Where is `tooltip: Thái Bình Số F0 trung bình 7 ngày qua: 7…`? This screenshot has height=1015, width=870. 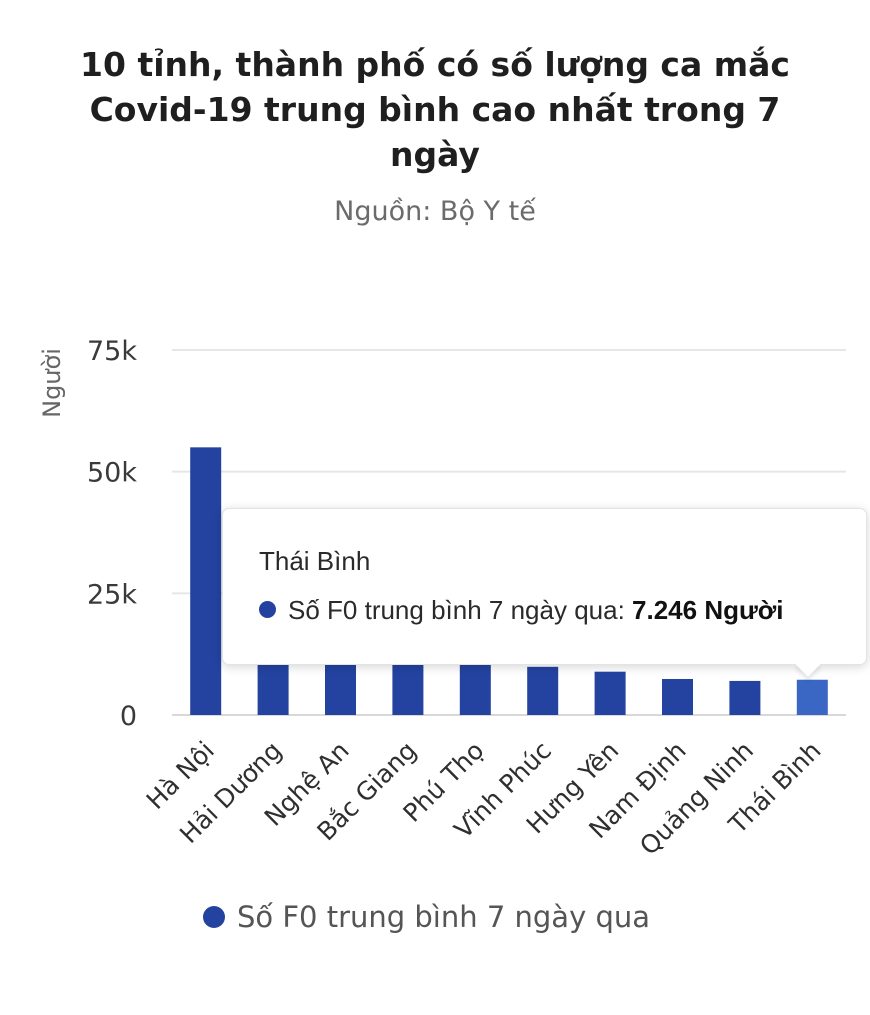 tooltip: Thái Bình Số F0 trung bình 7 ngày qua: 7… is located at coordinates (544, 592).